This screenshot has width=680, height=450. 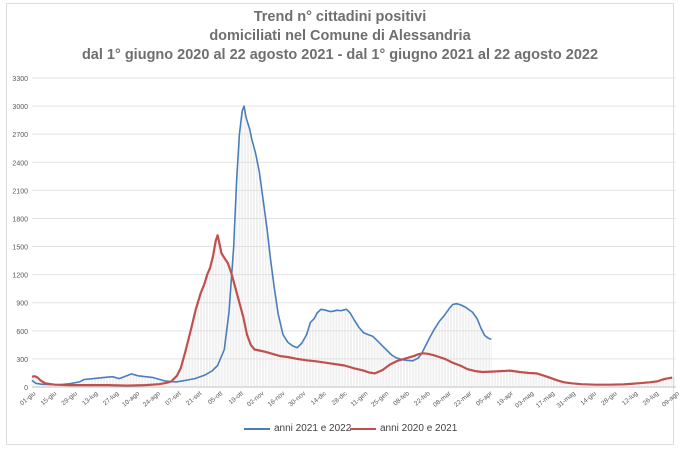 I want to click on chart-title-line-1: Trend n° cittadini positivi, so click(x=340, y=17).